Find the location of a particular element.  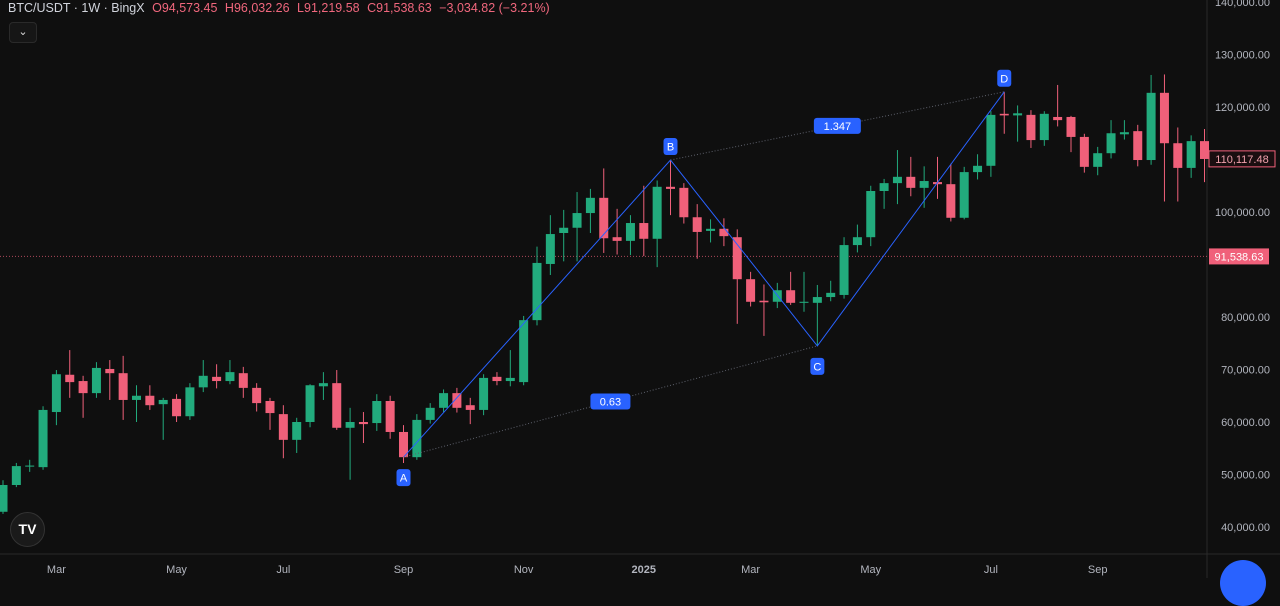

y-tick-label: 70,000.00 is located at coordinates (1245, 371).